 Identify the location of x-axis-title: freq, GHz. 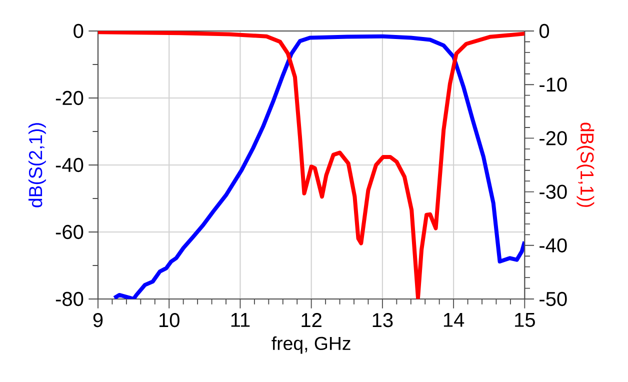
(311, 345).